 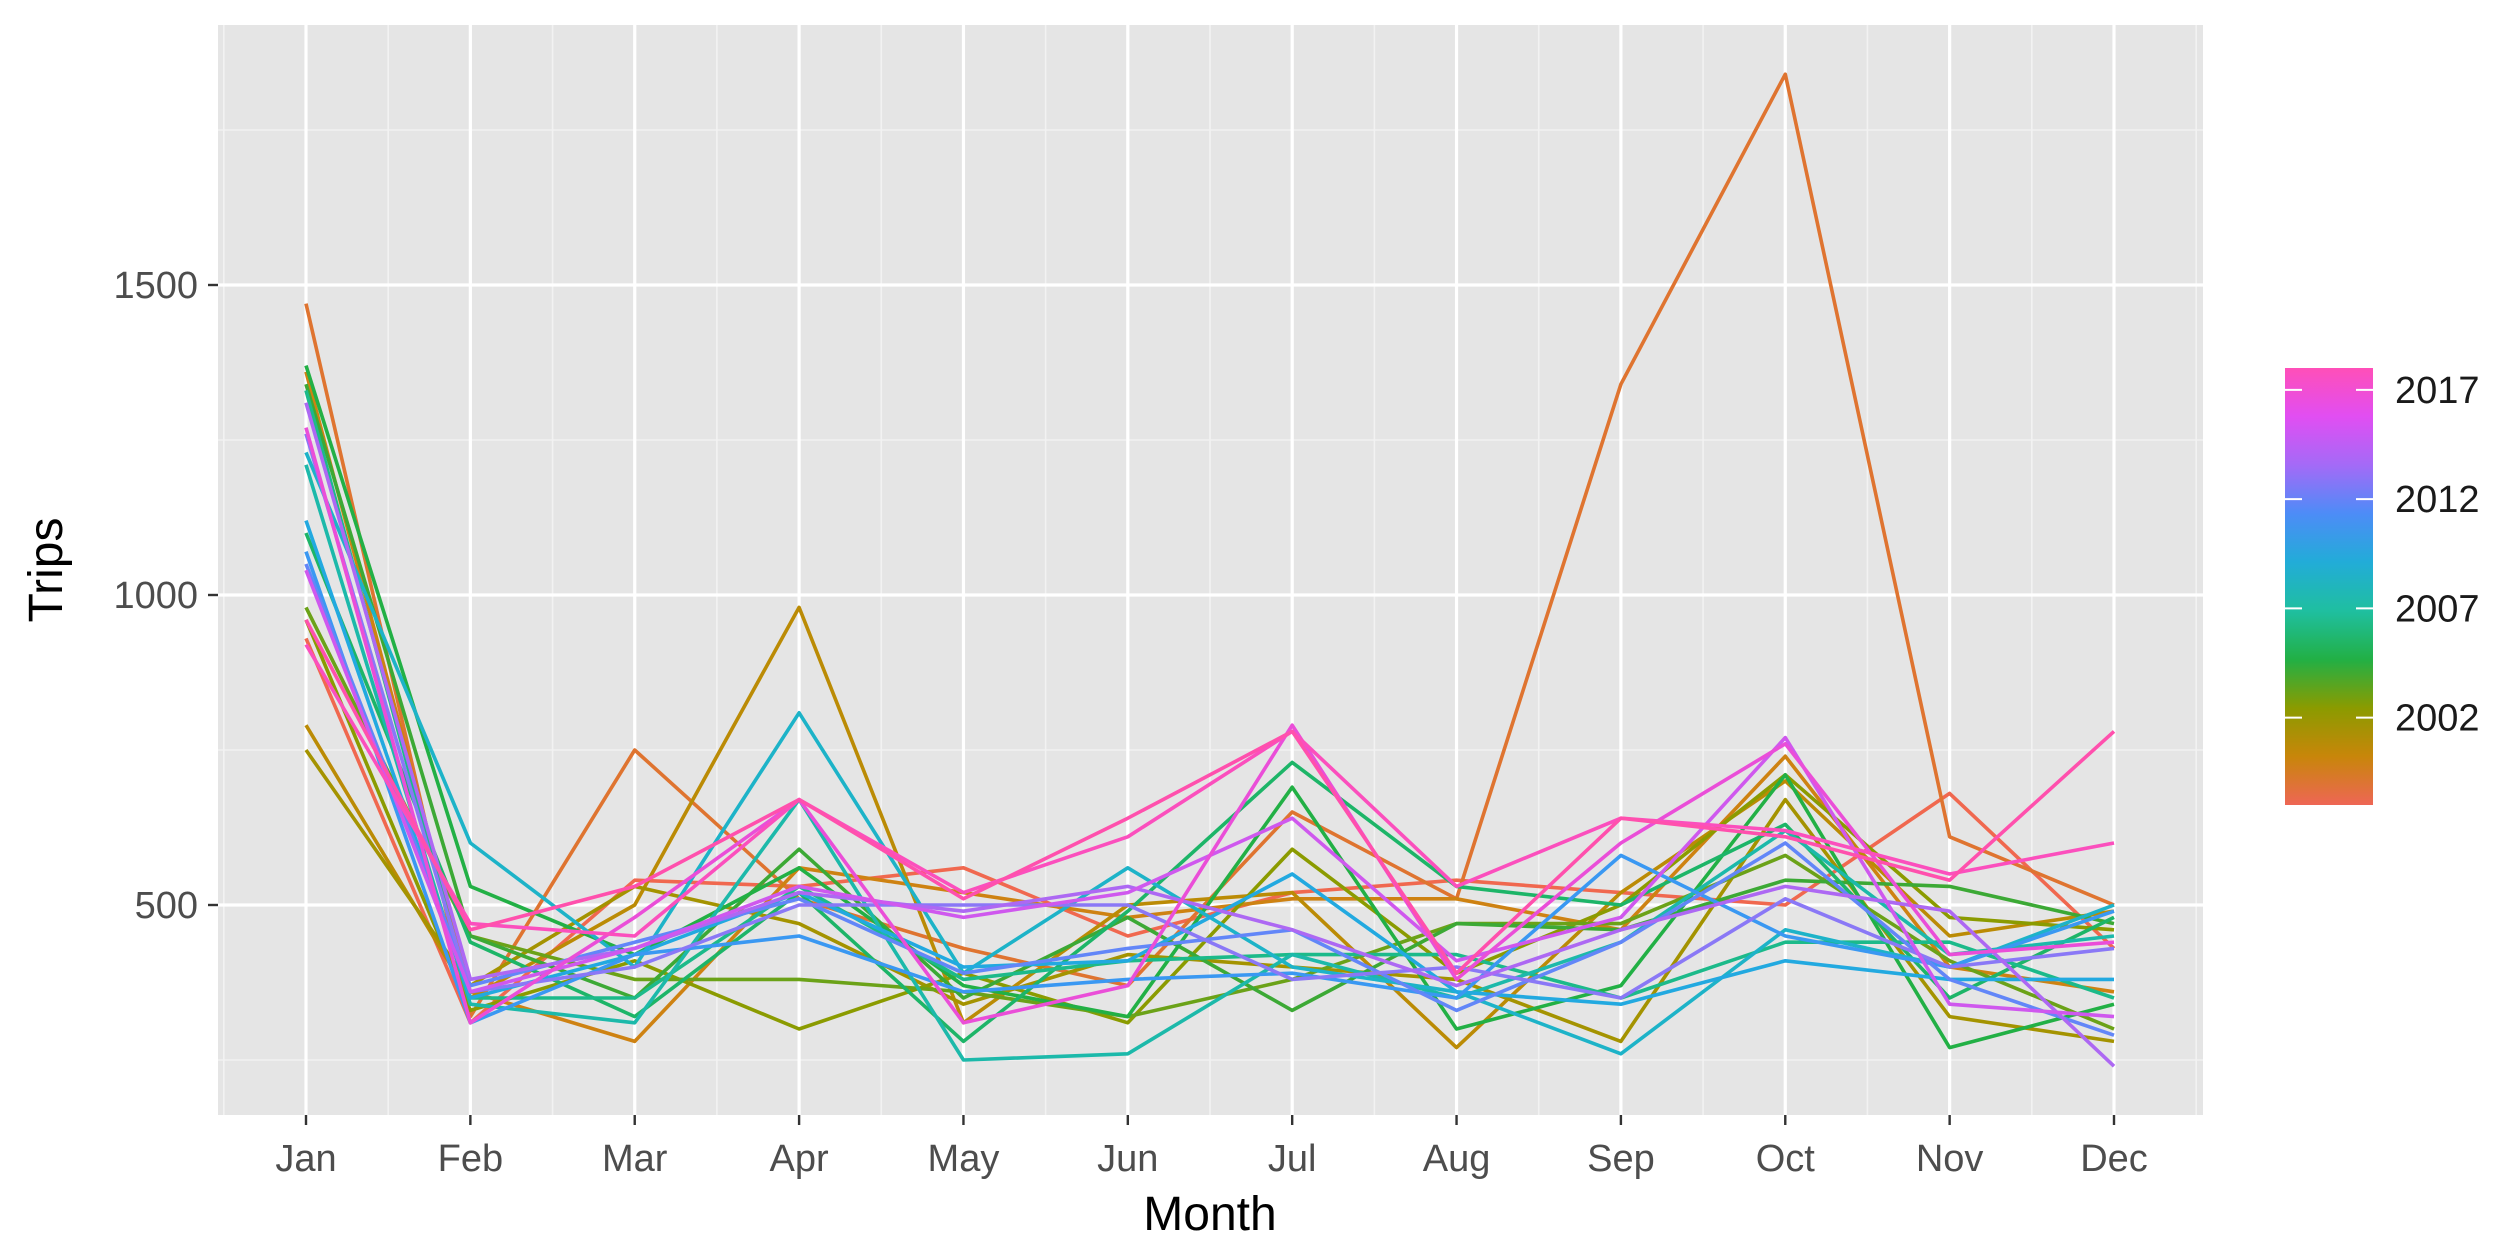 I want to click on x-tick-label: Jul, so click(x=1292, y=1159).